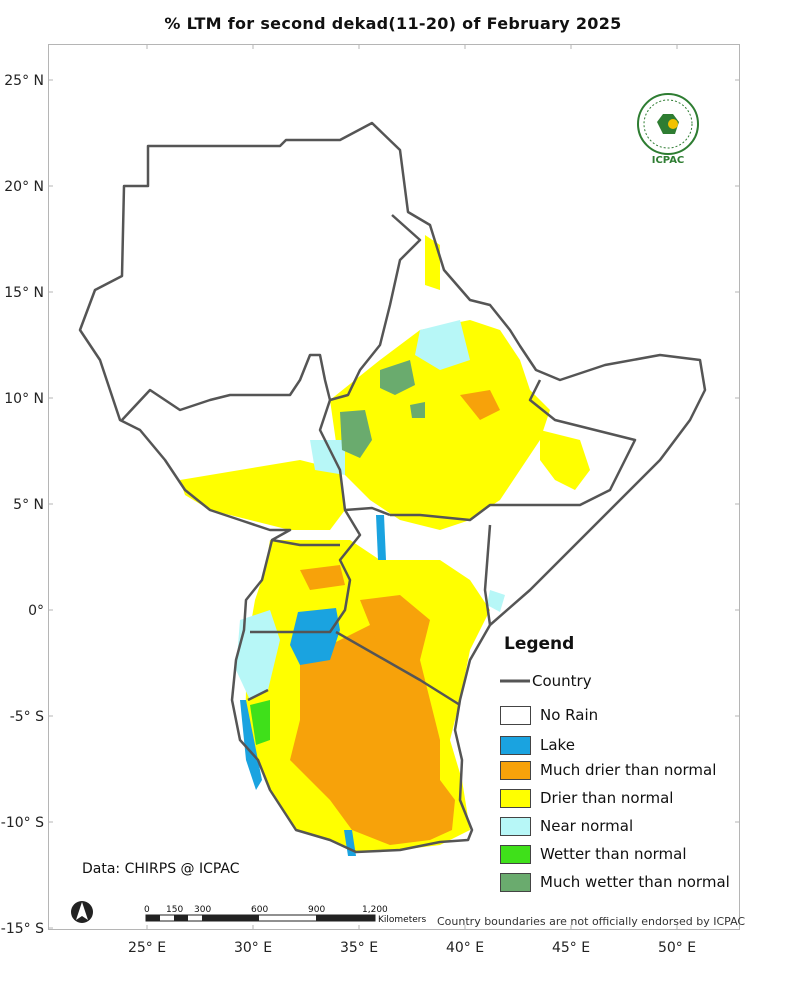 This screenshot has width=786, height=981. I want to click on y-tick-label: 25° N, so click(24, 81).